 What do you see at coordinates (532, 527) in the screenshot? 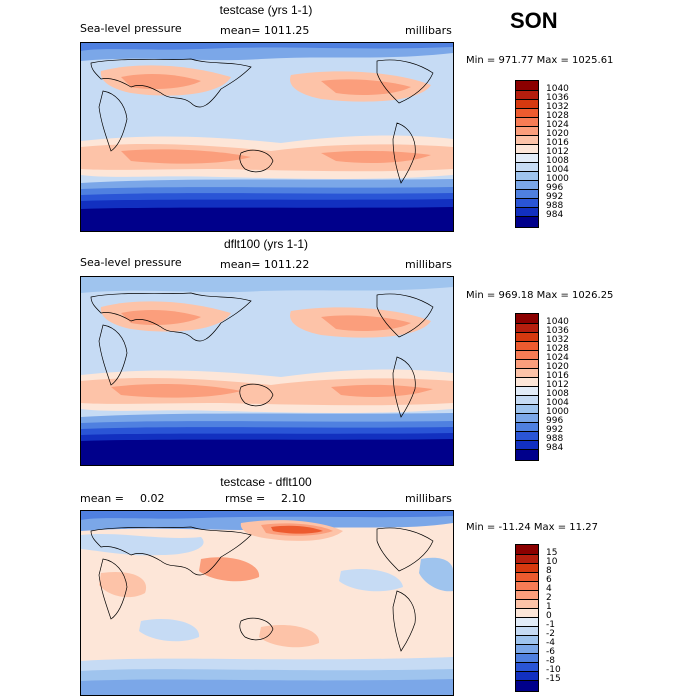
I see `panel3-minmax: Min = -11.24 Max = 11.27` at bounding box center [532, 527].